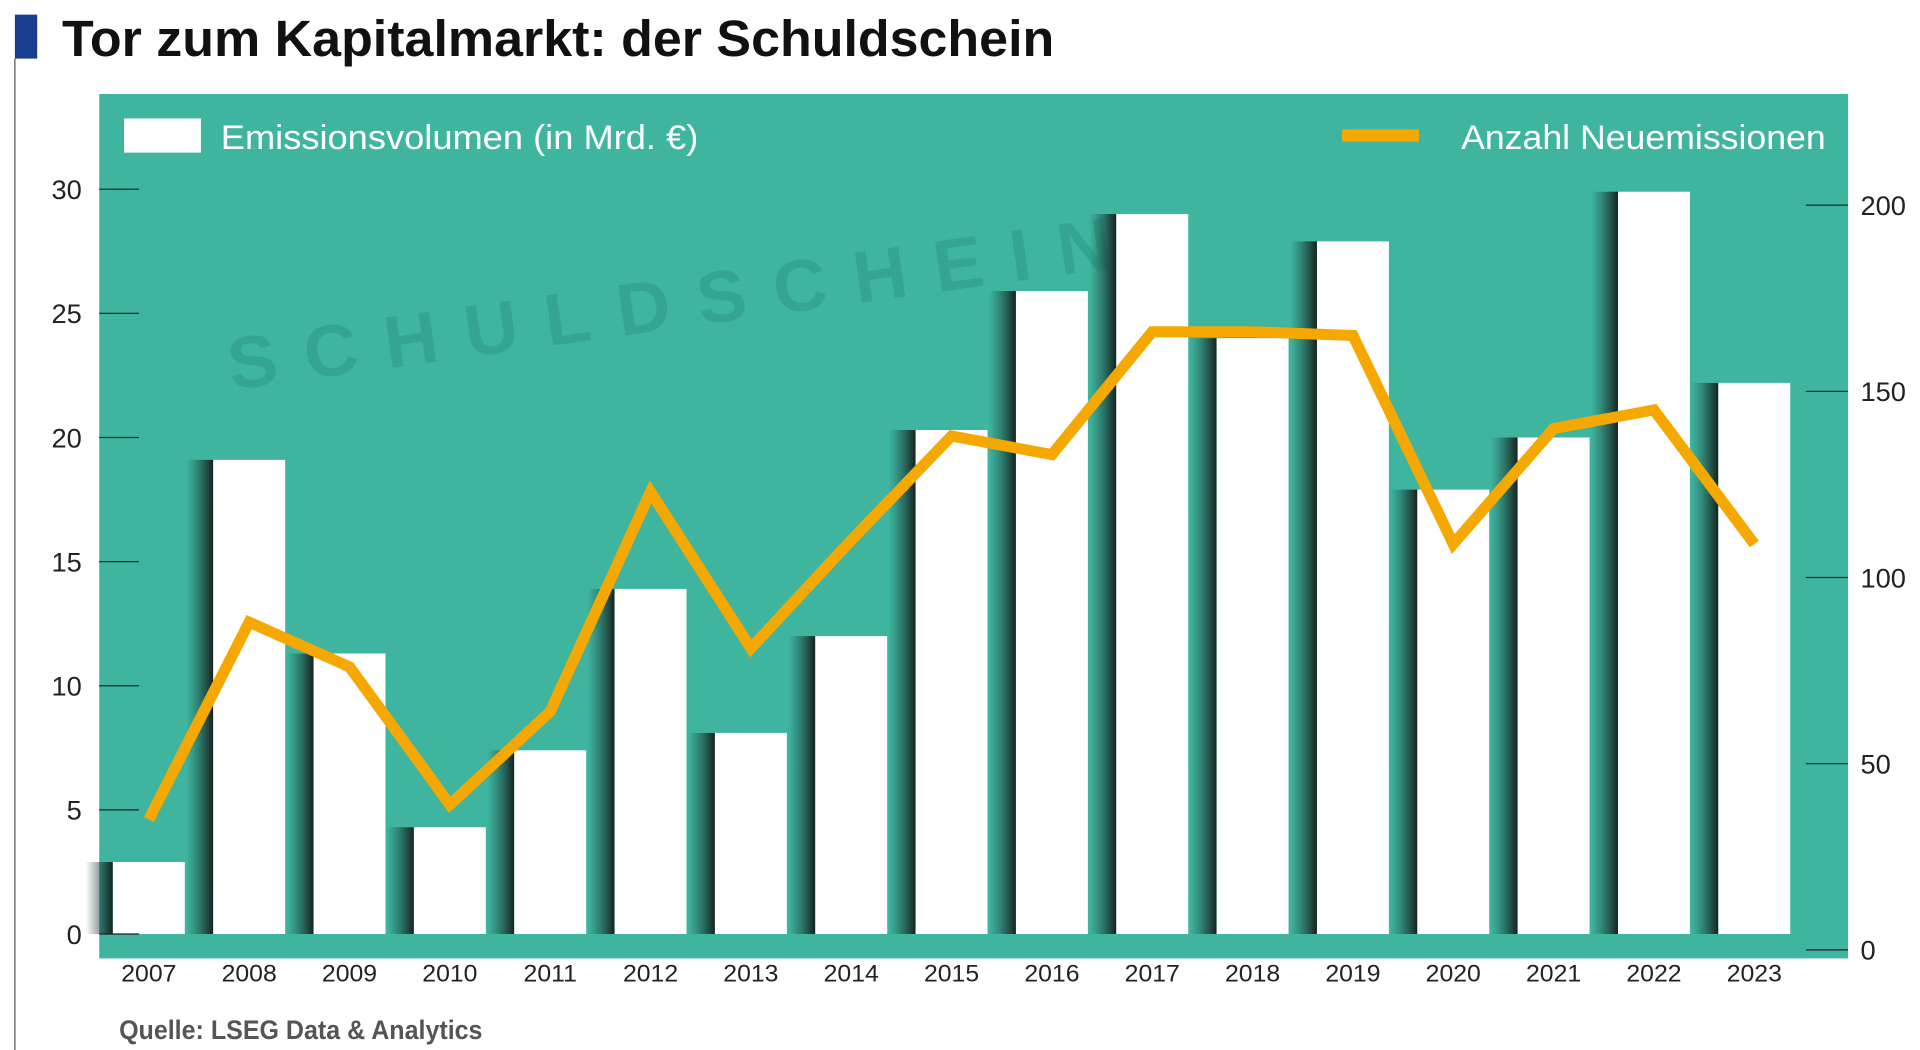  I want to click on bar-2018, so click(1252, 636).